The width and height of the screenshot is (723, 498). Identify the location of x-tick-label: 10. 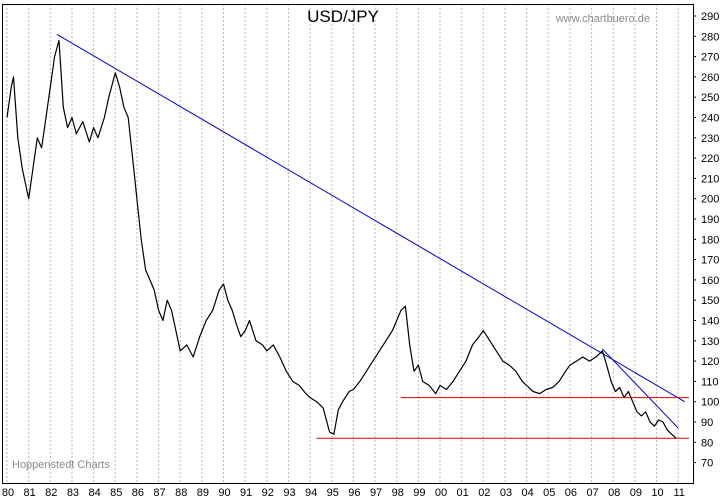
(657, 492).